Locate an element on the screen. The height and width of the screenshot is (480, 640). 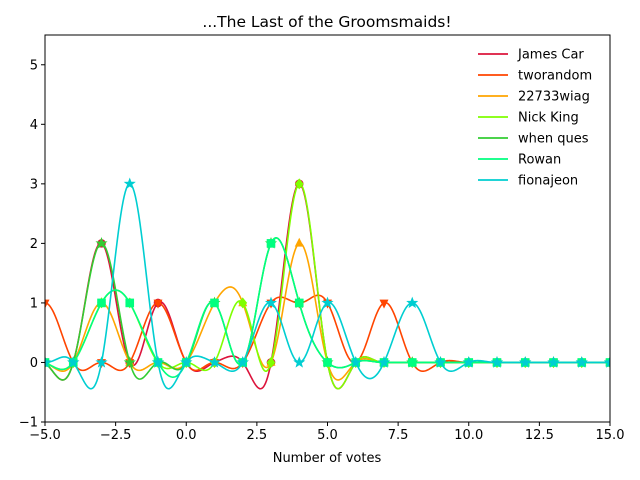
y-axis: −1 0 1 2 3 4 5 is located at coordinates (32, 244).